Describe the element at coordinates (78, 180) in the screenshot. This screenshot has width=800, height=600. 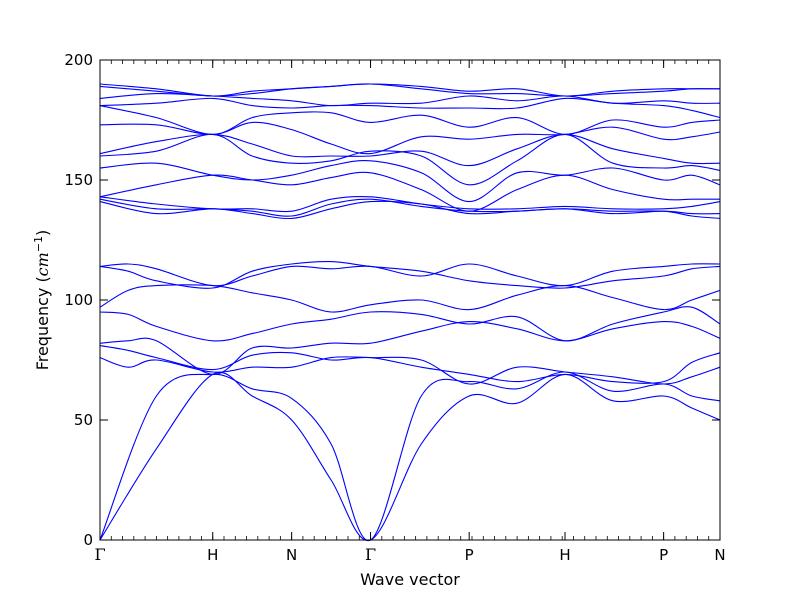
I see `y-tick-label: 150` at that location.